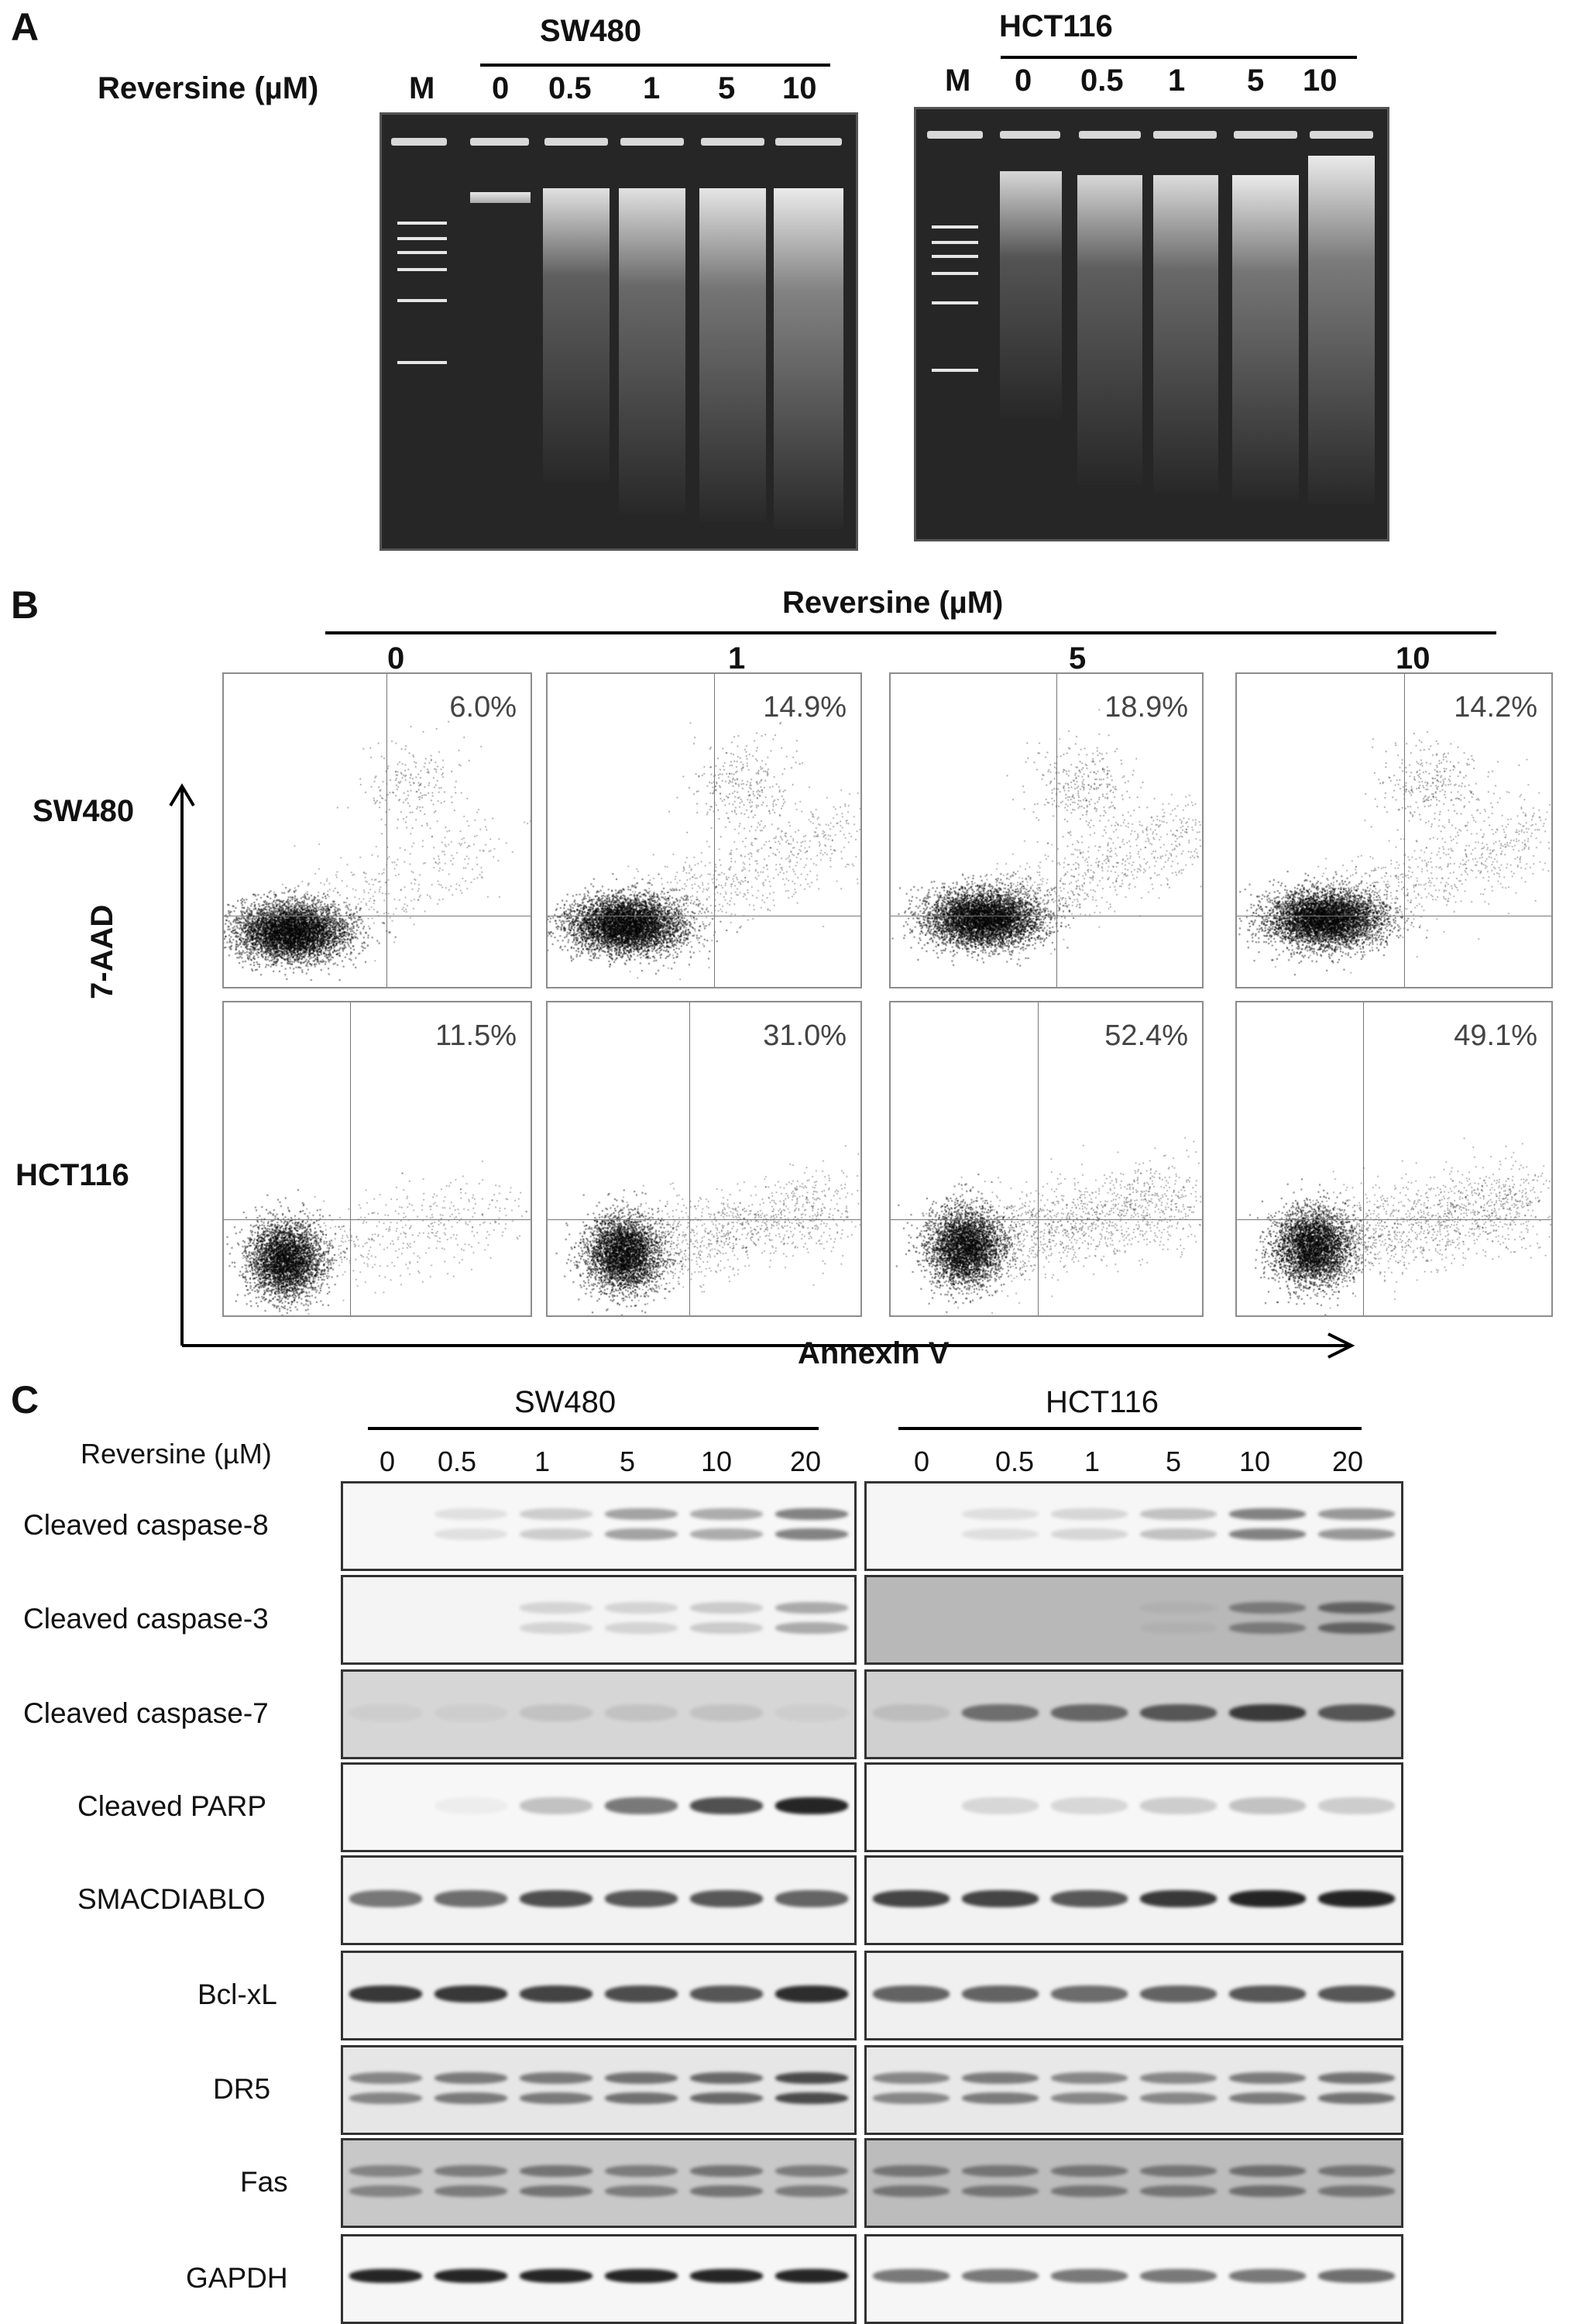 The image size is (1573, 2324). Describe the element at coordinates (377, 830) in the screenshot. I see `flow-plot: 6.0%` at that location.